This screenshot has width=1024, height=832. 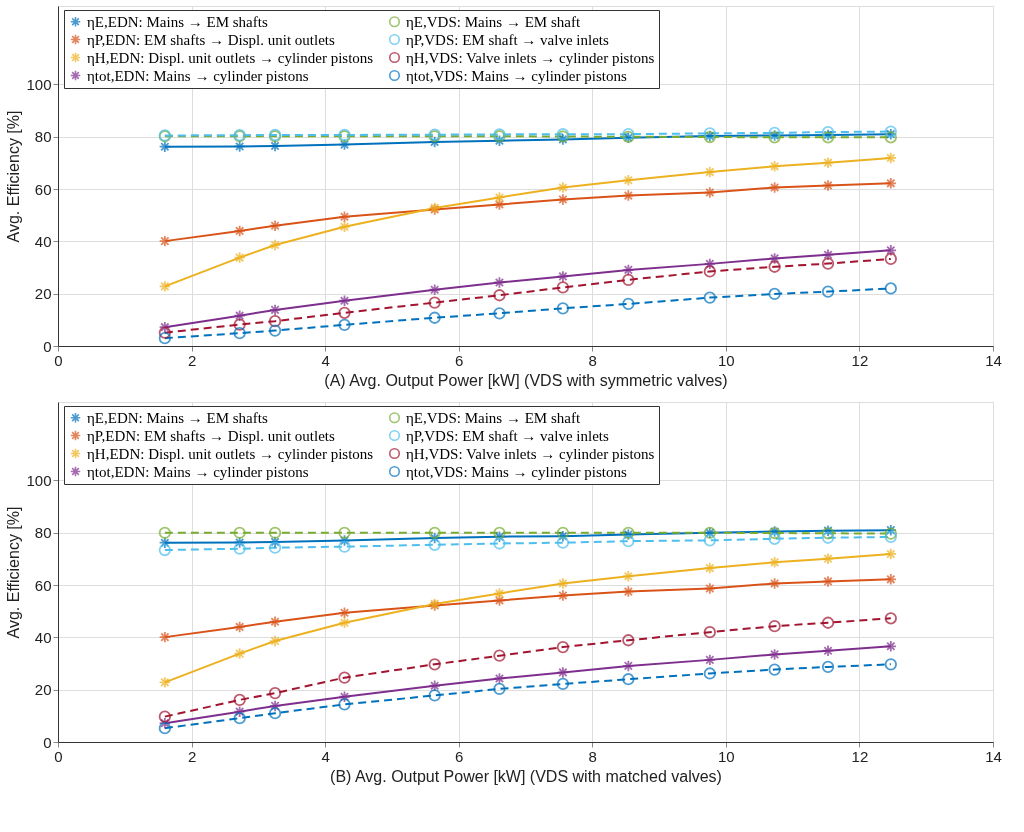 I want to click on legend-label: ηE,EDN: Mains → EM shafts, so click(x=177, y=21).